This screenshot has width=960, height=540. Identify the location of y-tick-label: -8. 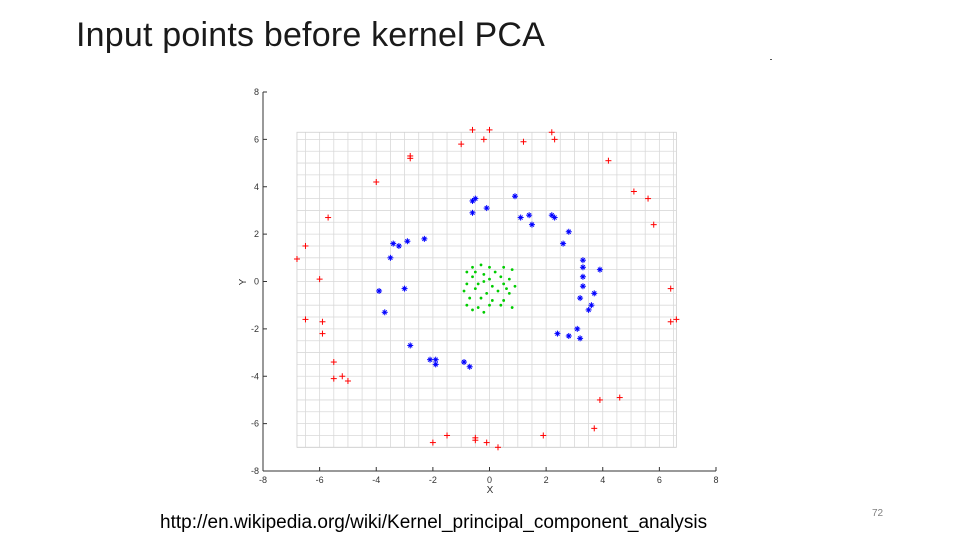
(255, 471).